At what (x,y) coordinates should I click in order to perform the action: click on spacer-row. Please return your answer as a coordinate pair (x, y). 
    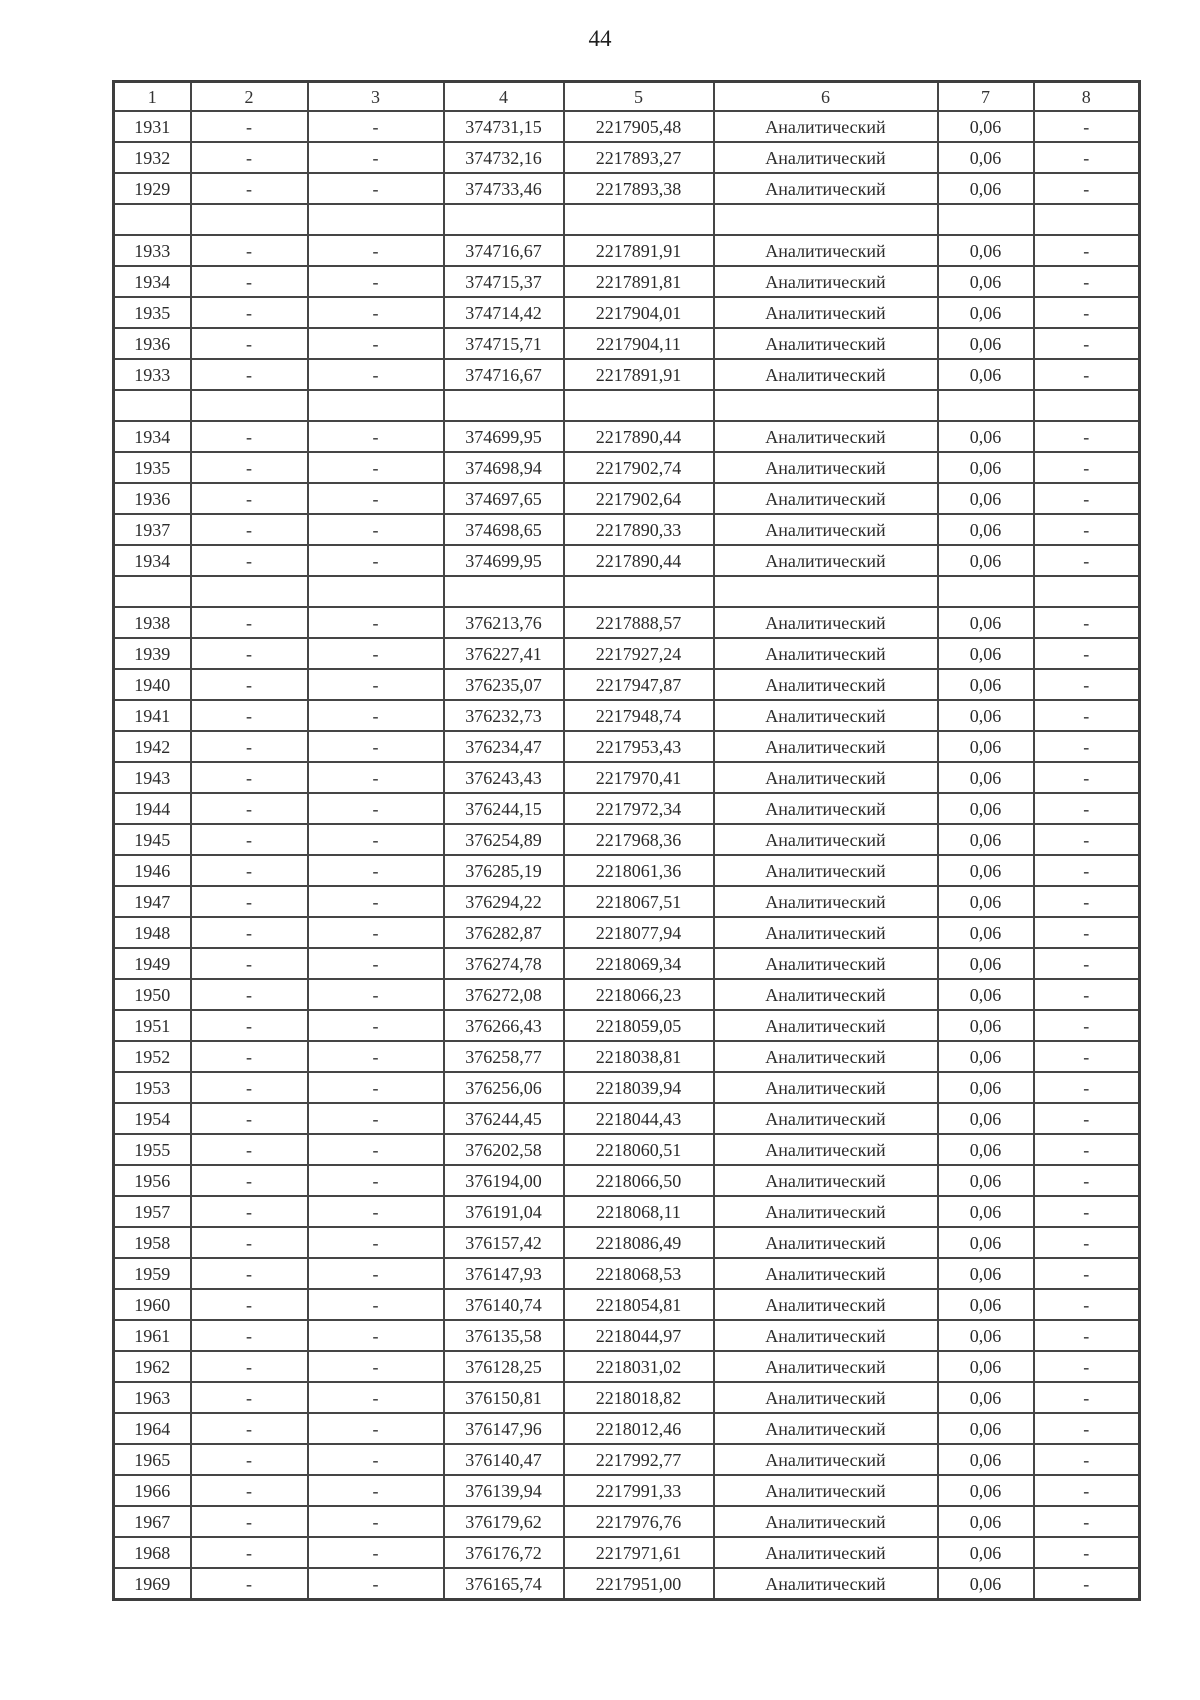
    Looking at the image, I should click on (626, 405).